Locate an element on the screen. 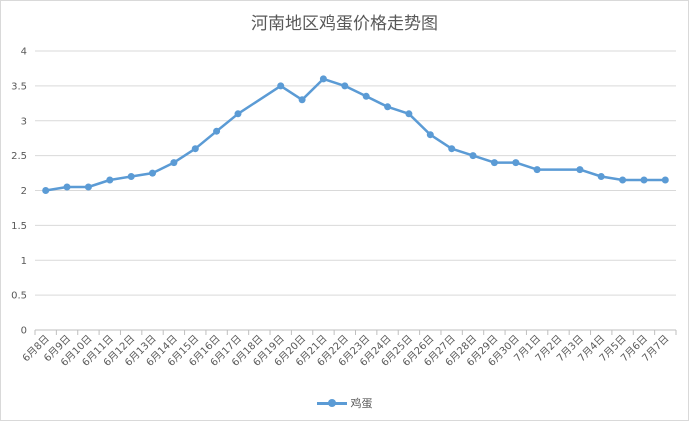 The height and width of the screenshot is (421, 689). y-tick-label: 2.5 is located at coordinates (19, 156).